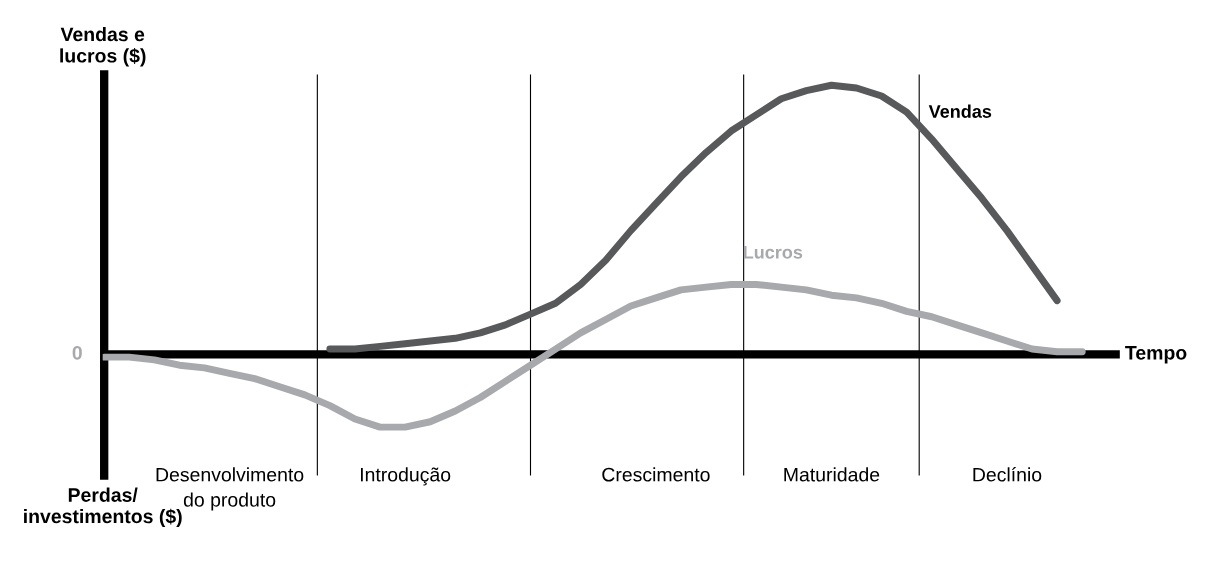  Describe the element at coordinates (1156, 355) in the screenshot. I see `x-axis-title: Tempo` at that location.